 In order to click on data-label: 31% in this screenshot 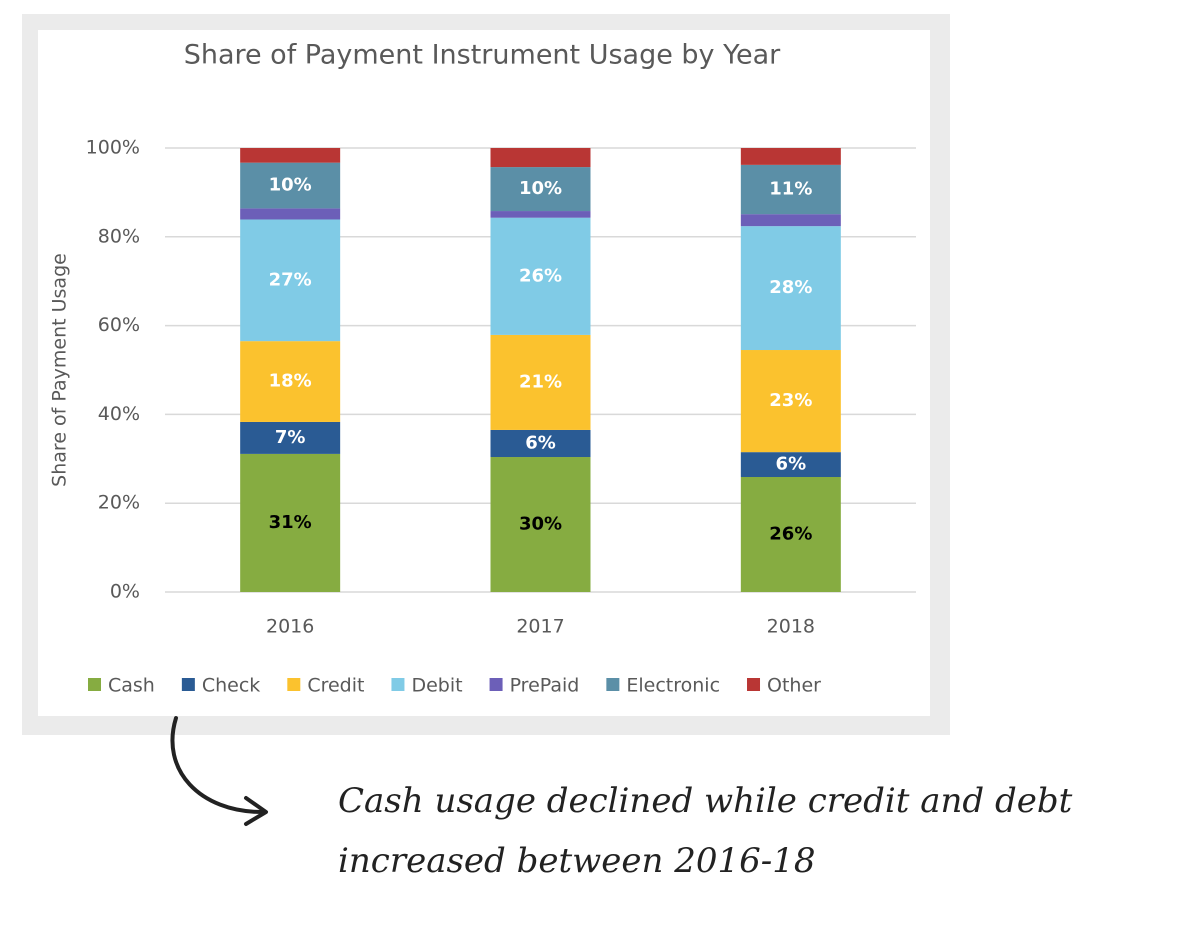, I will do `click(290, 522)`.